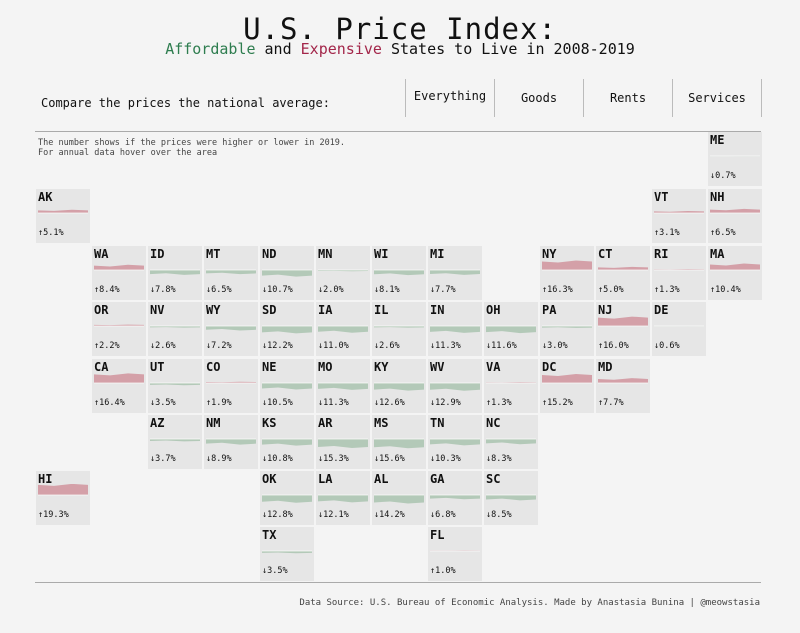 The image size is (800, 633). I want to click on state-tile-dc: DC ↑15.2%, so click(567, 386).